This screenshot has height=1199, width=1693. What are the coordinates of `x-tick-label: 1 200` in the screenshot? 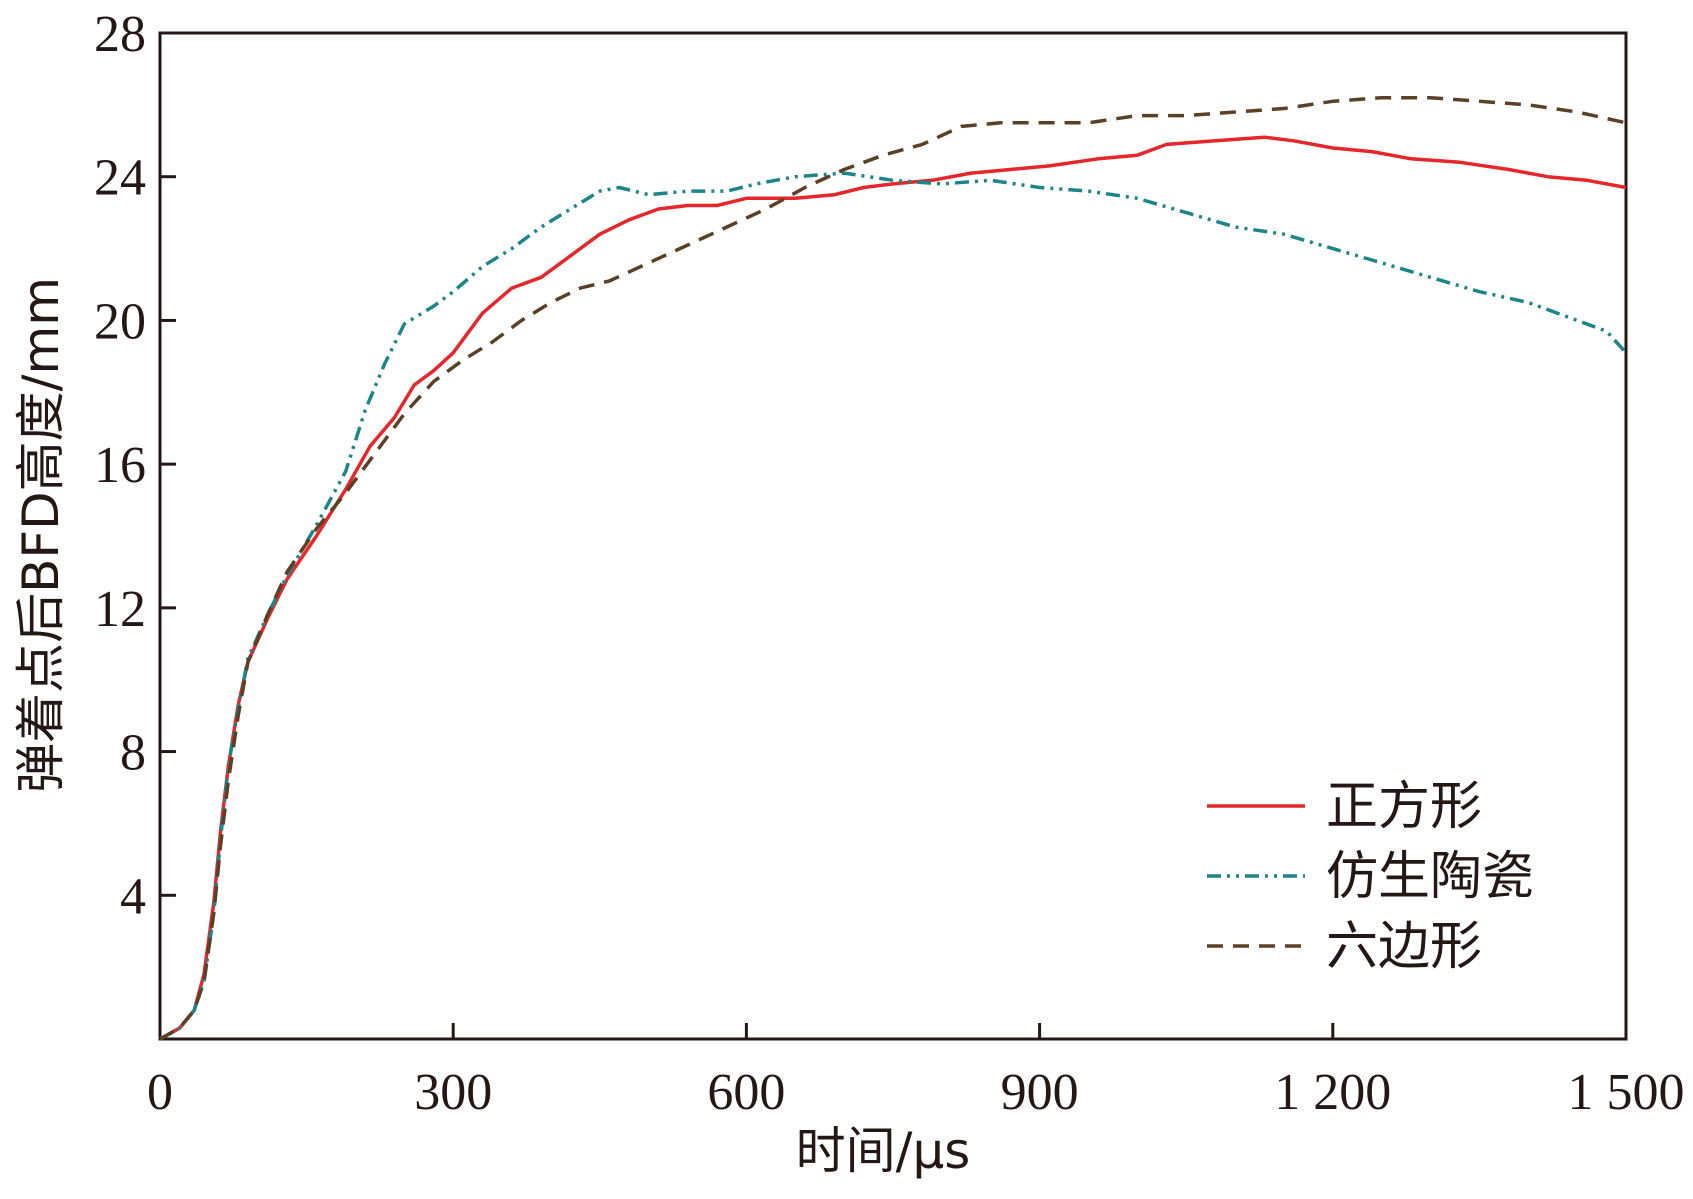 It's located at (1332, 1092).